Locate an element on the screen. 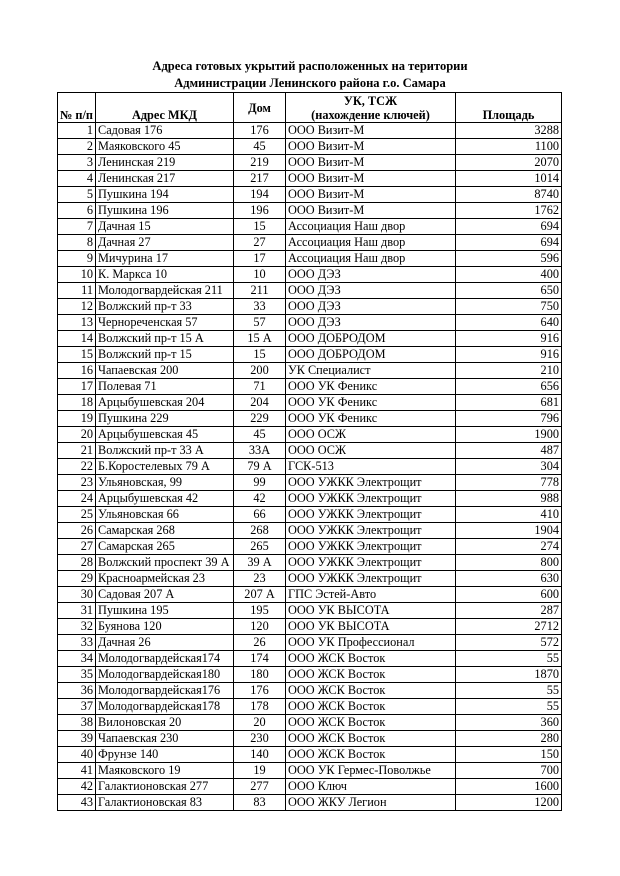  cell-area: 1600 is located at coordinates (508, 786).